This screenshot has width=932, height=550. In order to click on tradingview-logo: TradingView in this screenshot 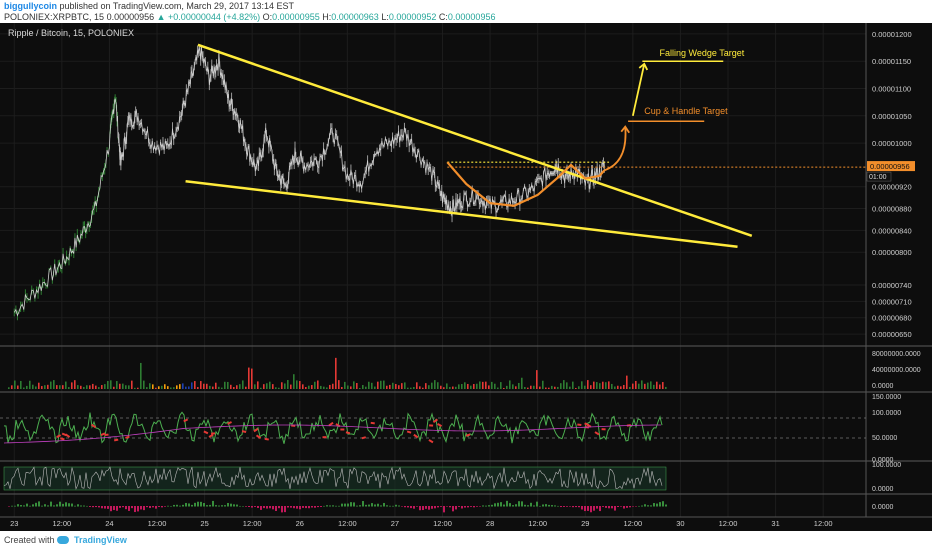, I will do `click(100, 540)`.